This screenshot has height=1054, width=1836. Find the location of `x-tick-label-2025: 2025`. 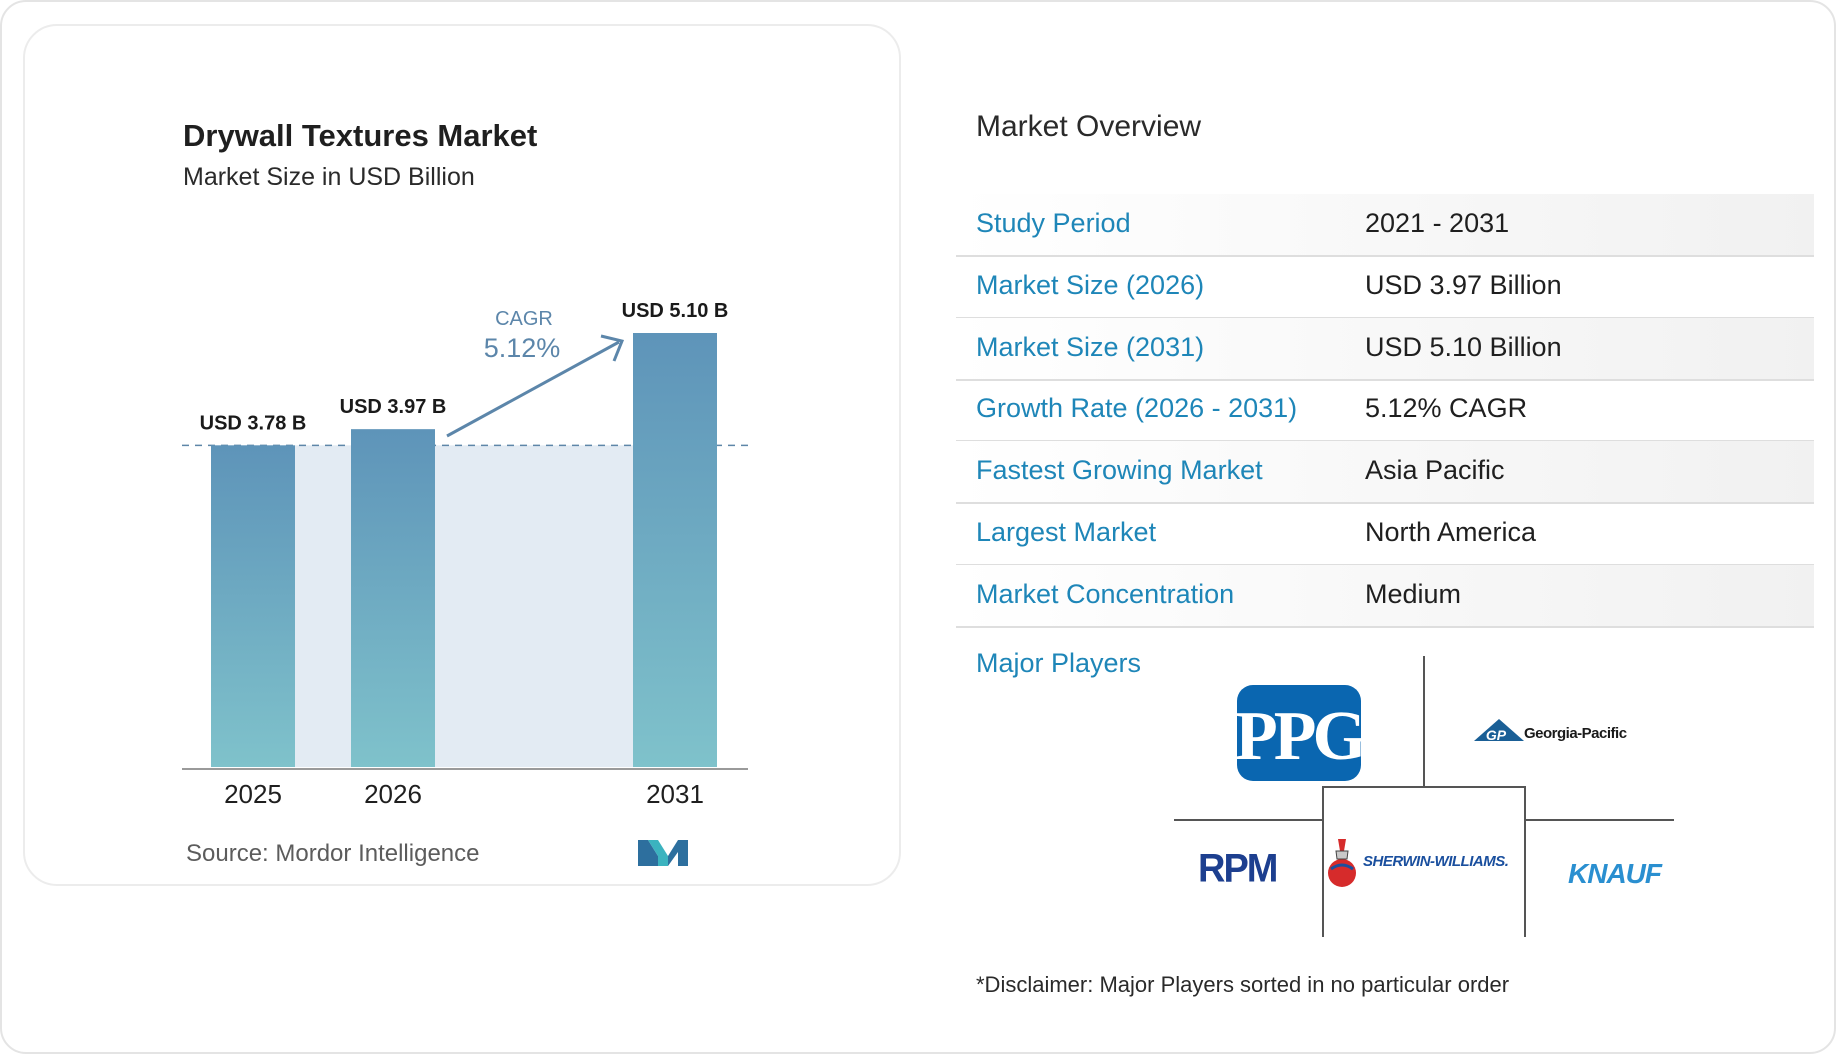

x-tick-label-2025: 2025 is located at coordinates (253, 794).